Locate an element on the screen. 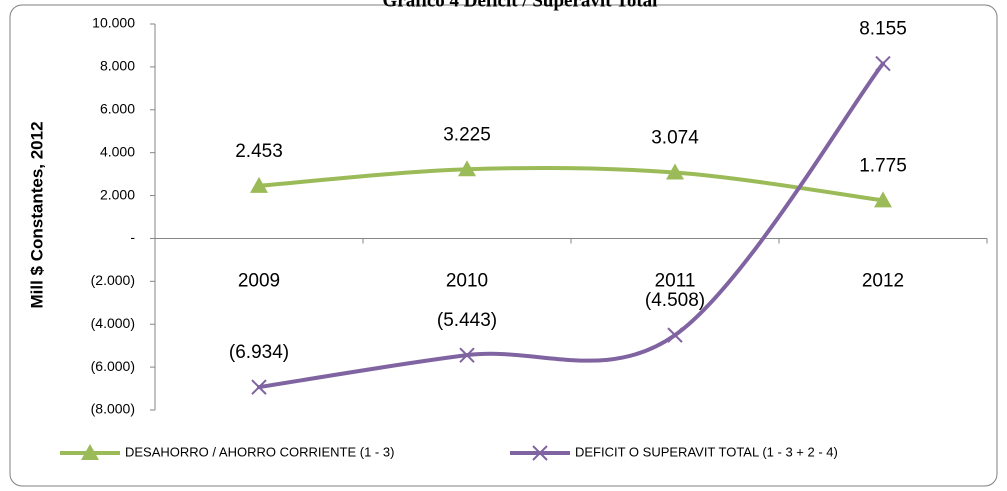 This screenshot has height=491, width=1007. data-label: (6.934) is located at coordinates (259, 352).